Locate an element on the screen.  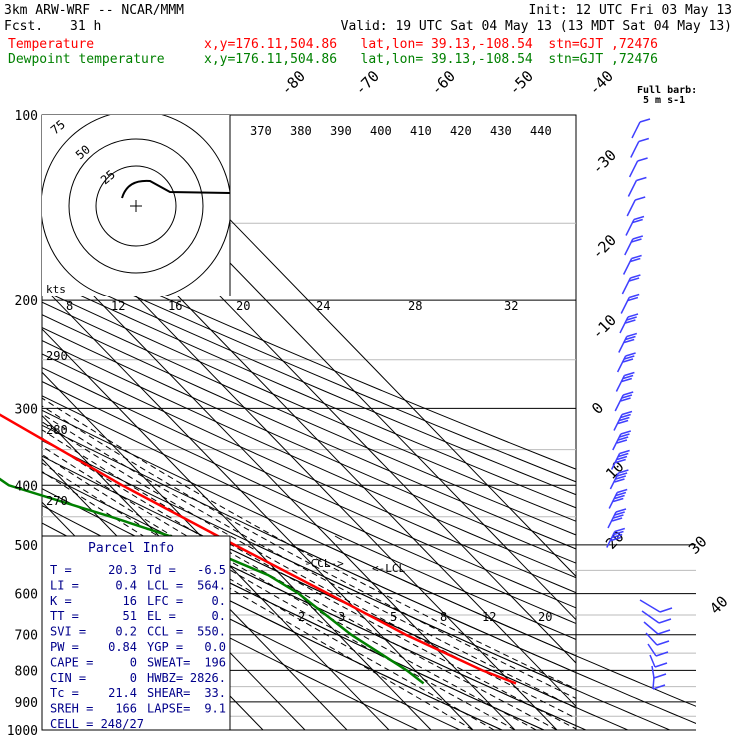
theta-label: 280 is located at coordinates (57, 430).